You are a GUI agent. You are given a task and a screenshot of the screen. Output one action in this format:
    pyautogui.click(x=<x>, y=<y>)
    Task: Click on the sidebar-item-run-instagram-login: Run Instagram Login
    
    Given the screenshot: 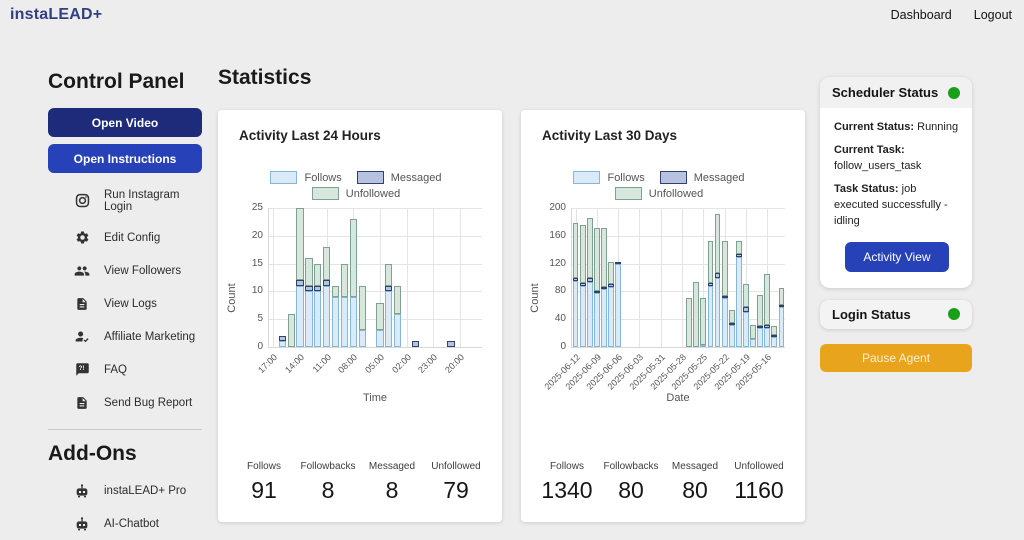 What is the action you would take?
    pyautogui.click(x=125, y=200)
    